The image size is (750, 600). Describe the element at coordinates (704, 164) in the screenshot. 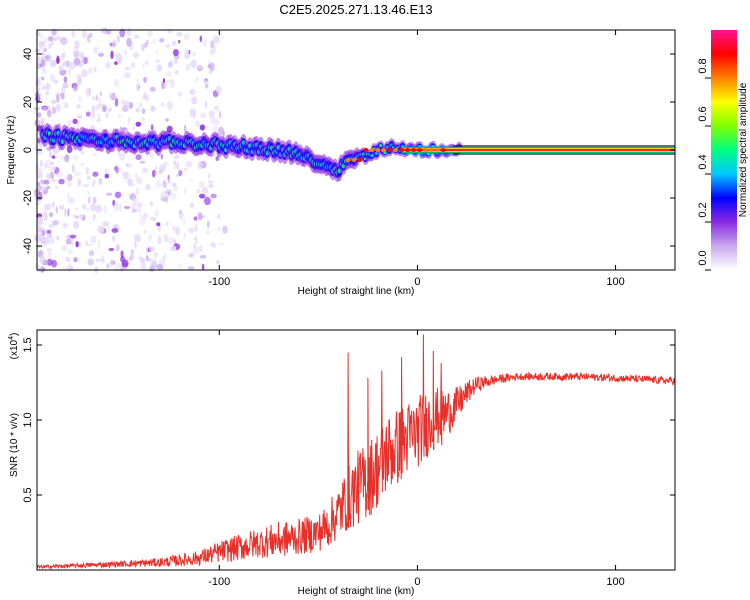

I see `colorbar-ticks: 0.0 0.2 0.4 0.6 0.8` at that location.